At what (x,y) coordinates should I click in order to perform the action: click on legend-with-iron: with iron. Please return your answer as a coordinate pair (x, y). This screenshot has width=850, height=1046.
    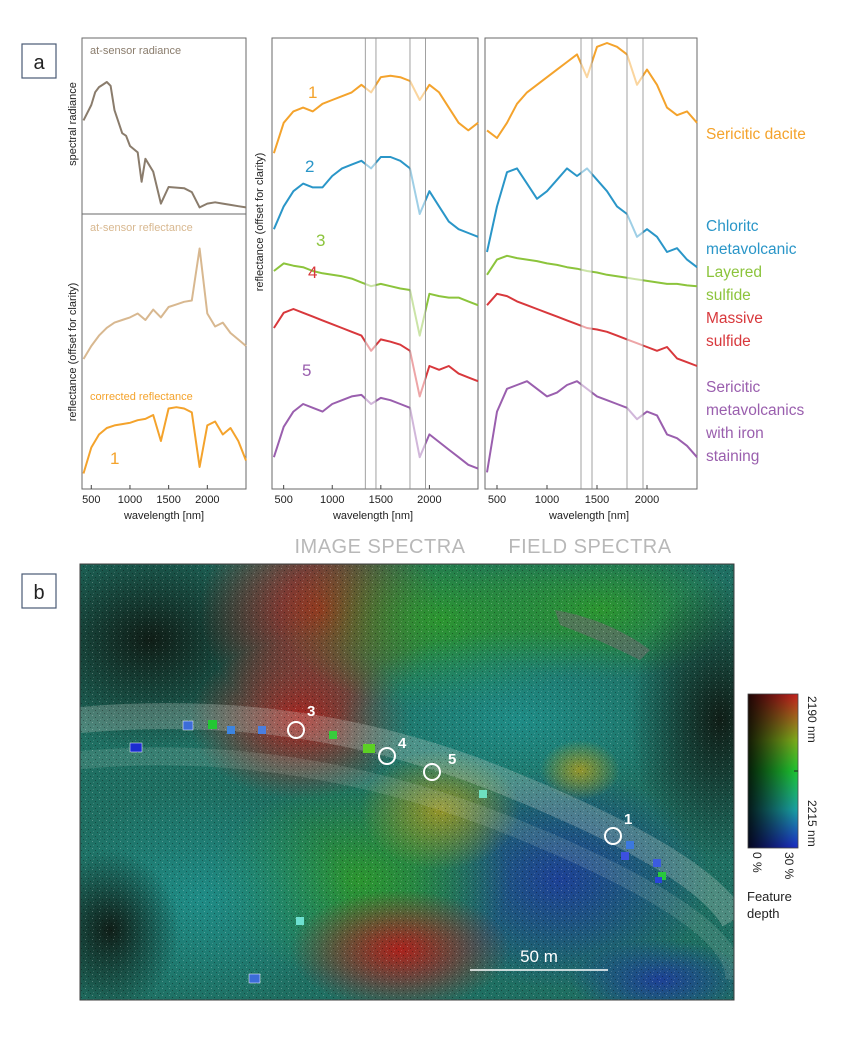
    Looking at the image, I should click on (734, 433).